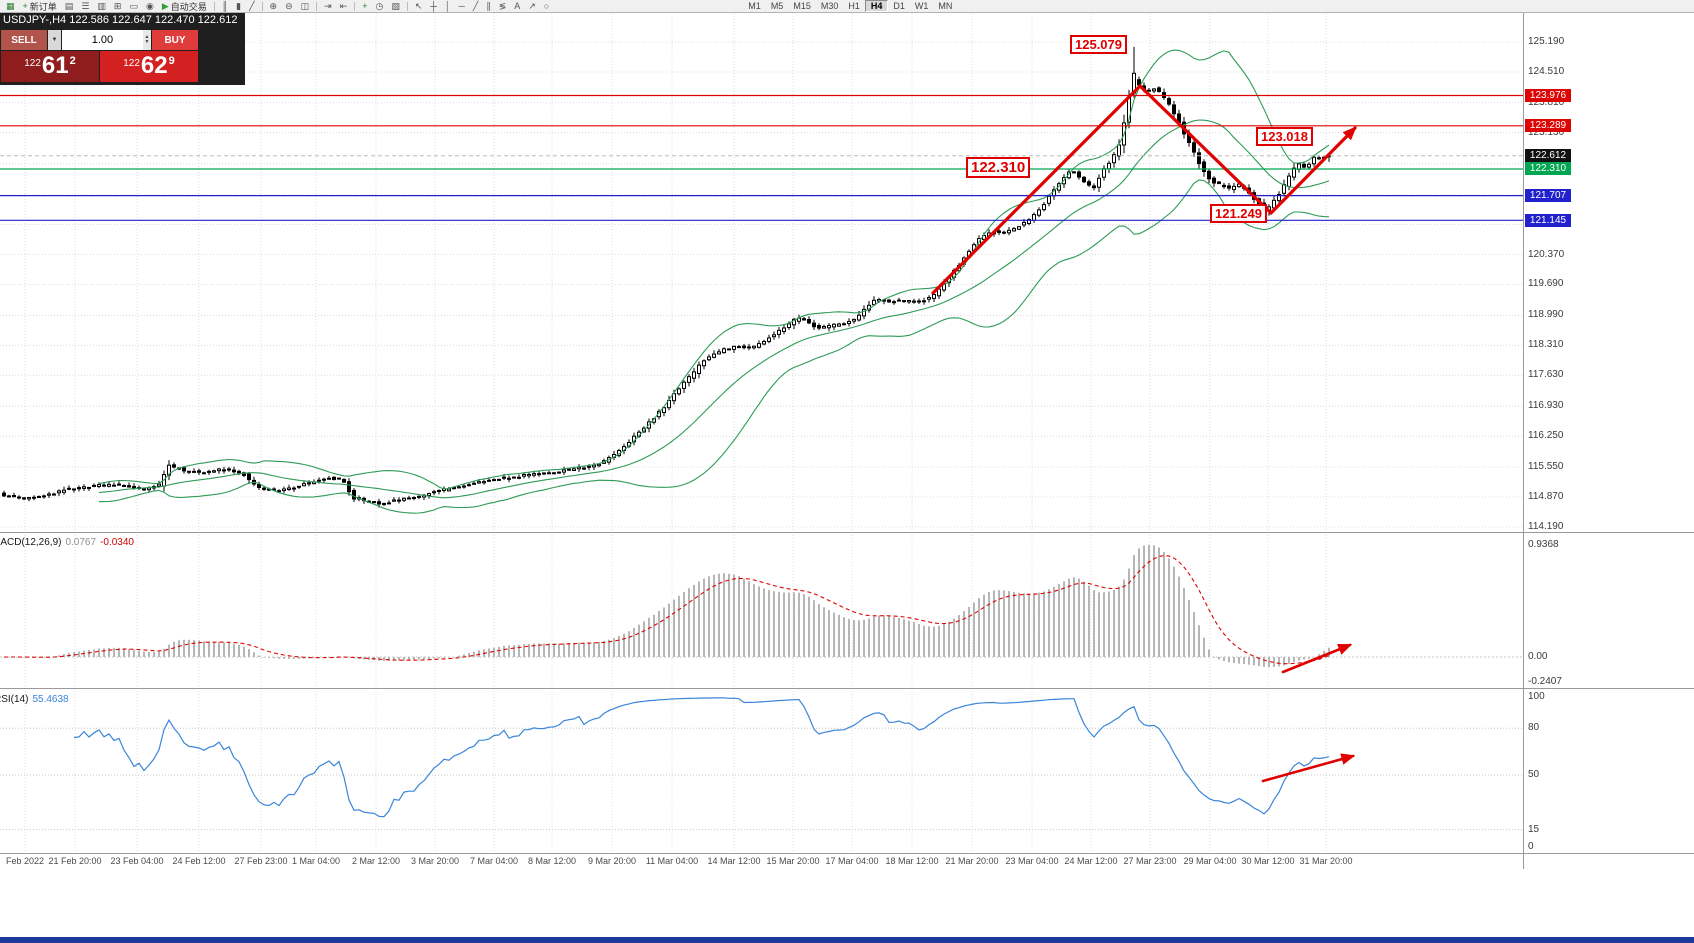  Describe the element at coordinates (461, 6) in the screenshot. I see `horizontal-line-tool-button: ─` at that location.